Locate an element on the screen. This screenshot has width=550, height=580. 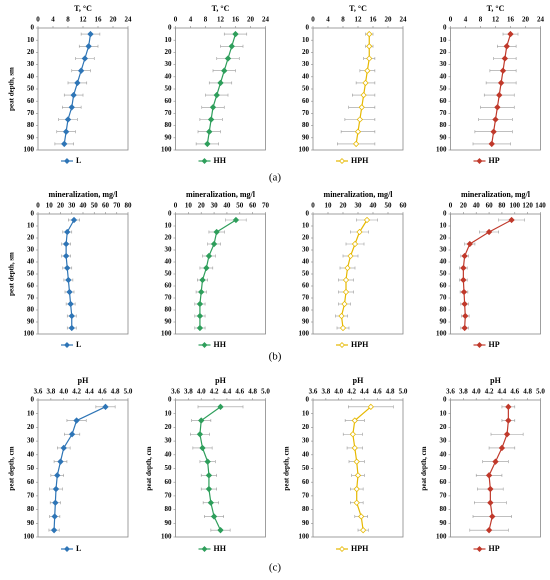
panel-label: (b) is located at coordinates (275, 357).